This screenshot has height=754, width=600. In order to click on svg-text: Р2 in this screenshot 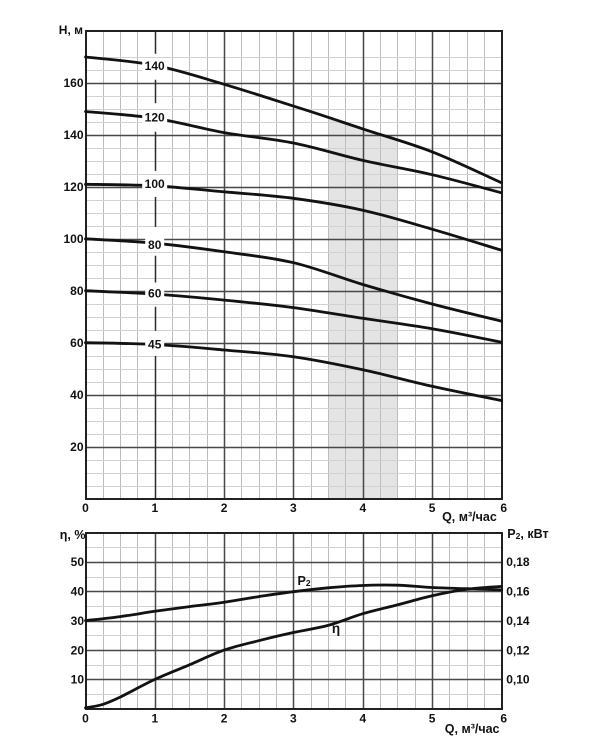, I will do `click(304, 581)`.